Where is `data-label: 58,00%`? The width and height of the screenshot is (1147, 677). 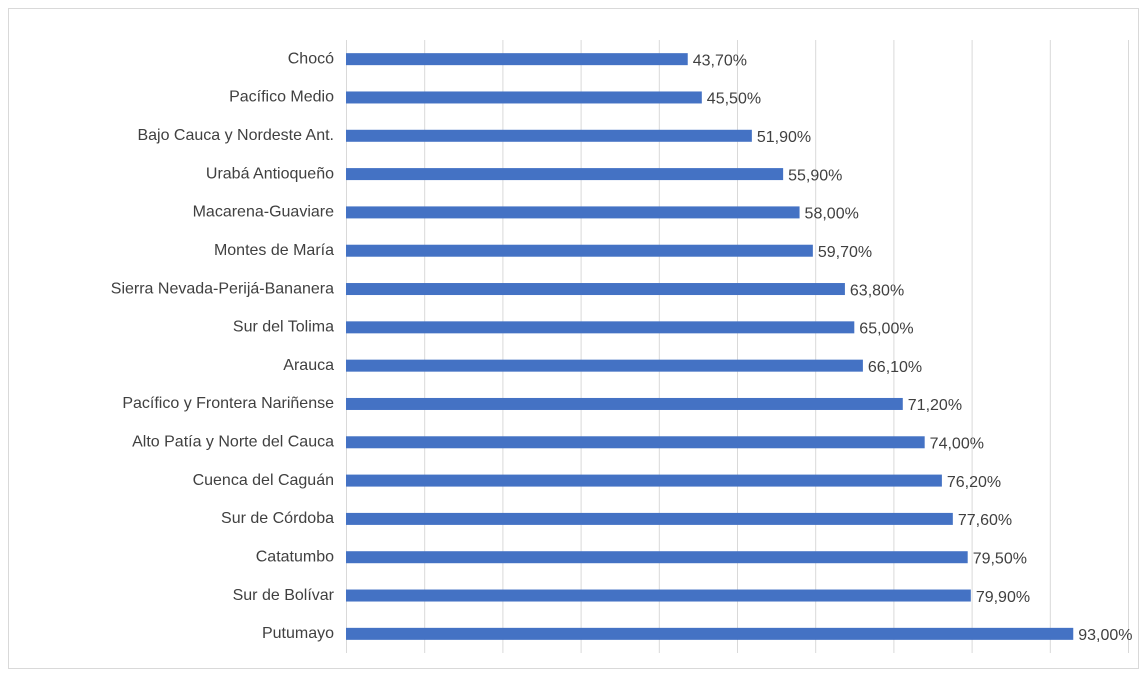 data-label: 58,00% is located at coordinates (832, 214).